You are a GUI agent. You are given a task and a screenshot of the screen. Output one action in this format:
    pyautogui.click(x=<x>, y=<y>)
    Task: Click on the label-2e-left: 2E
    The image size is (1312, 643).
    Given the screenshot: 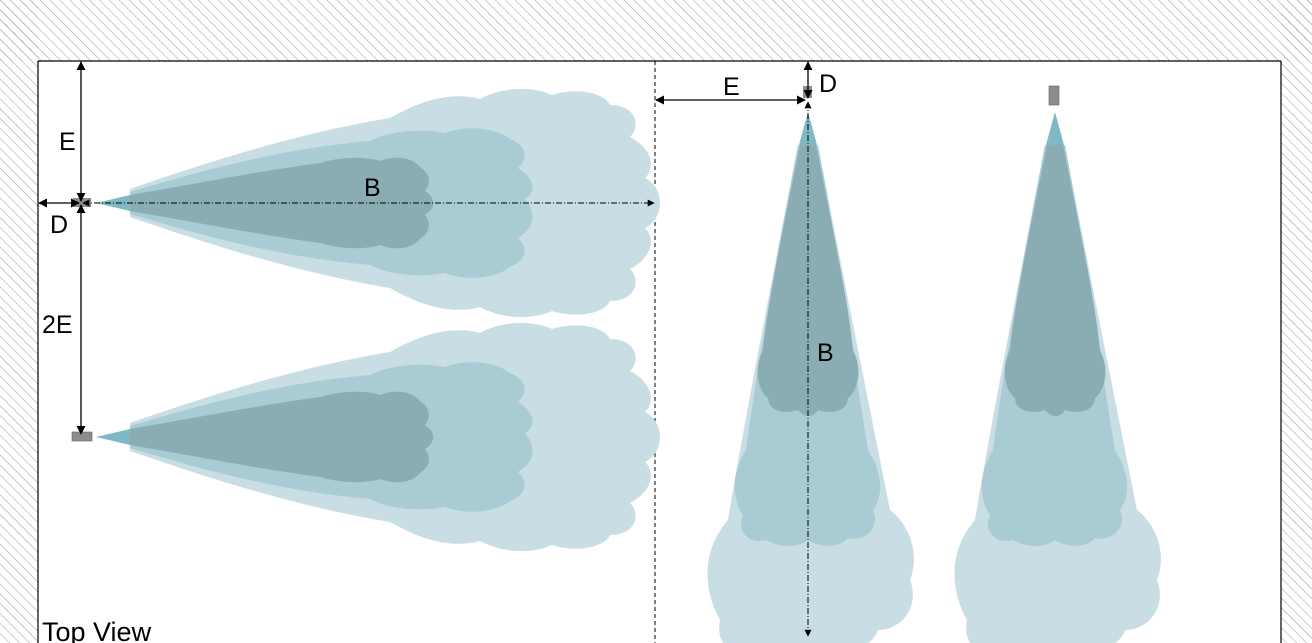 What is the action you would take?
    pyautogui.click(x=57, y=325)
    